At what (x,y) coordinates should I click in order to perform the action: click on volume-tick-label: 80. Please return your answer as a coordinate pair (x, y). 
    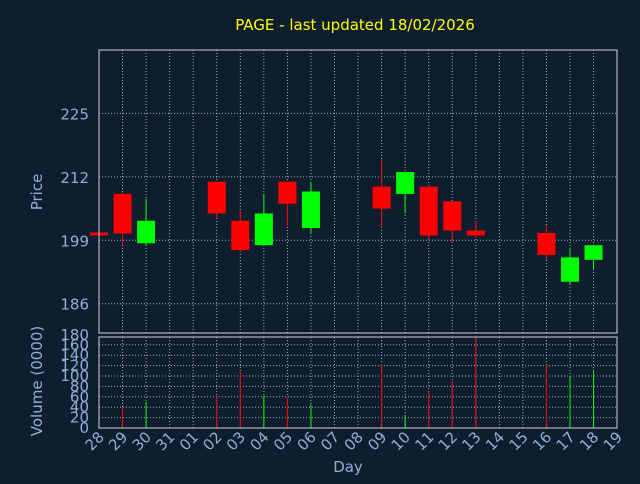
    Looking at the image, I should click on (79, 386).